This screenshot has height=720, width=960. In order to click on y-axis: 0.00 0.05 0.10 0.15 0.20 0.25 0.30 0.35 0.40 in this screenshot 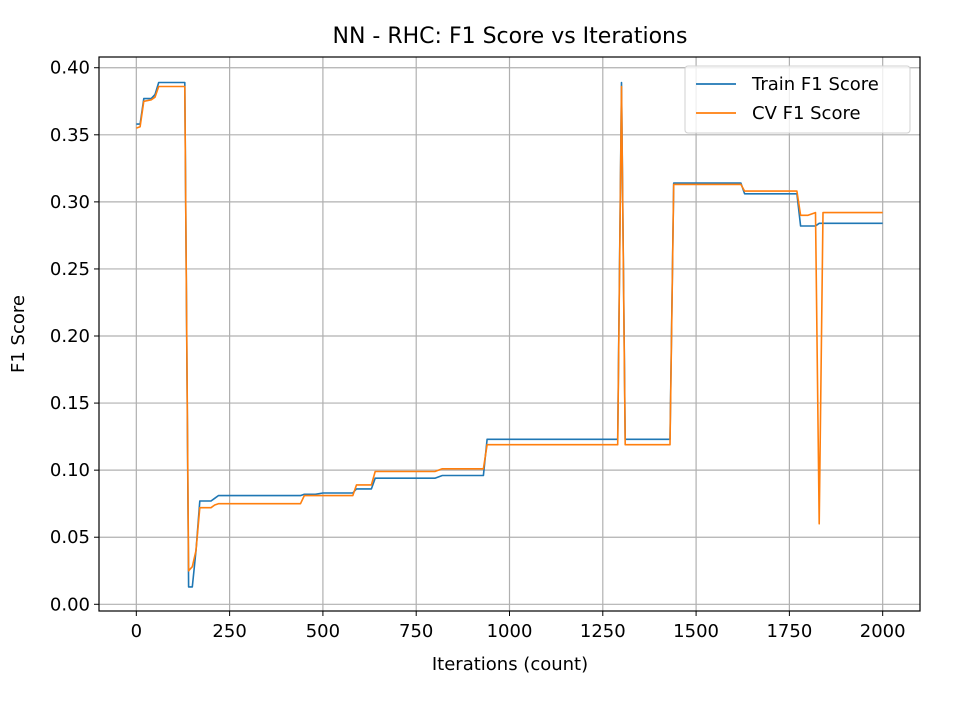, I will do `click(74, 336)`.